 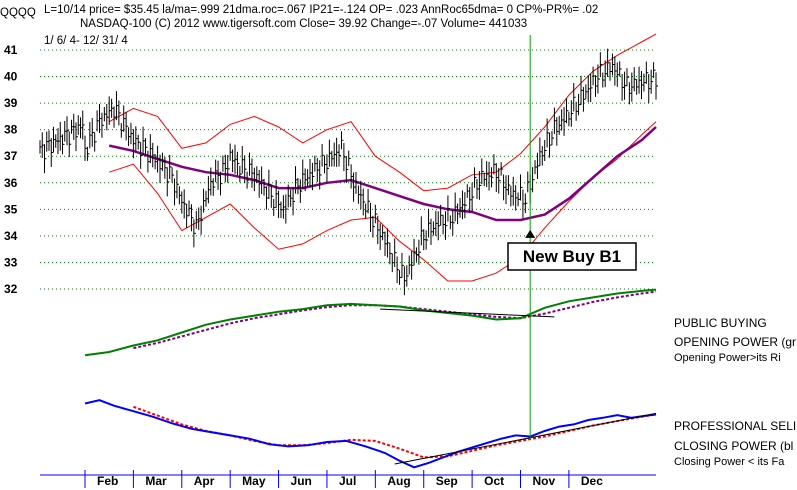 I want to click on y-tick-label: 36, so click(x=11, y=183).